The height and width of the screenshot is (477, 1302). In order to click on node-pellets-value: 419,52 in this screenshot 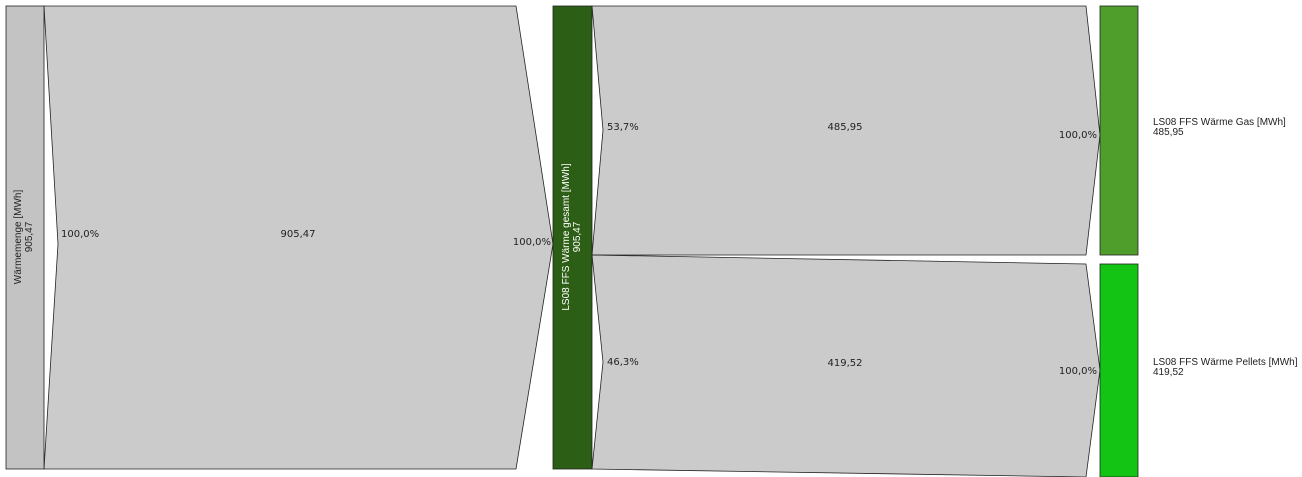, I will do `click(1168, 372)`.